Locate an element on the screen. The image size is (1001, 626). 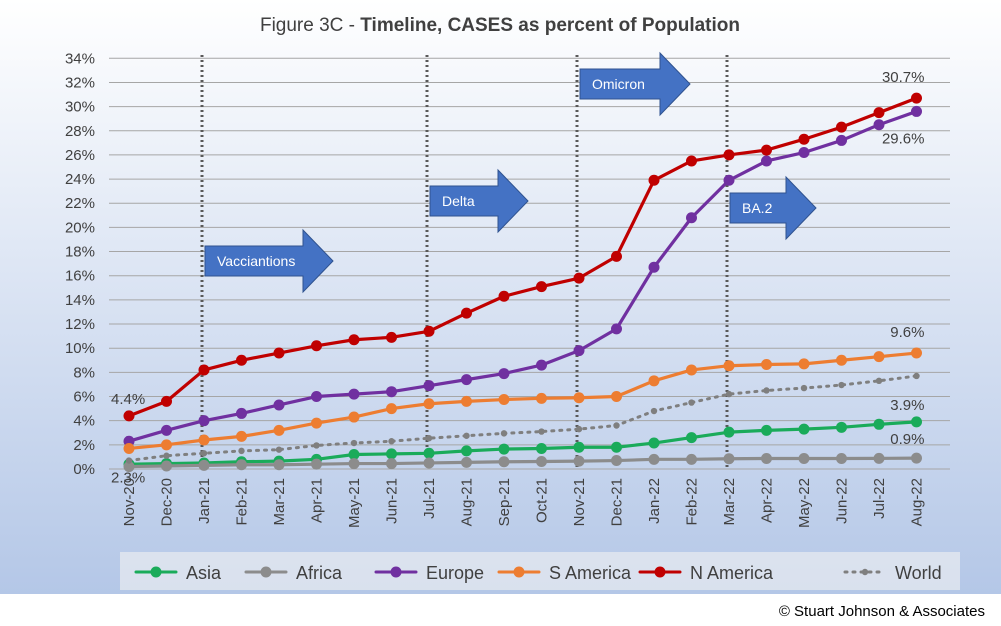
legend-label: World is located at coordinates (918, 573).